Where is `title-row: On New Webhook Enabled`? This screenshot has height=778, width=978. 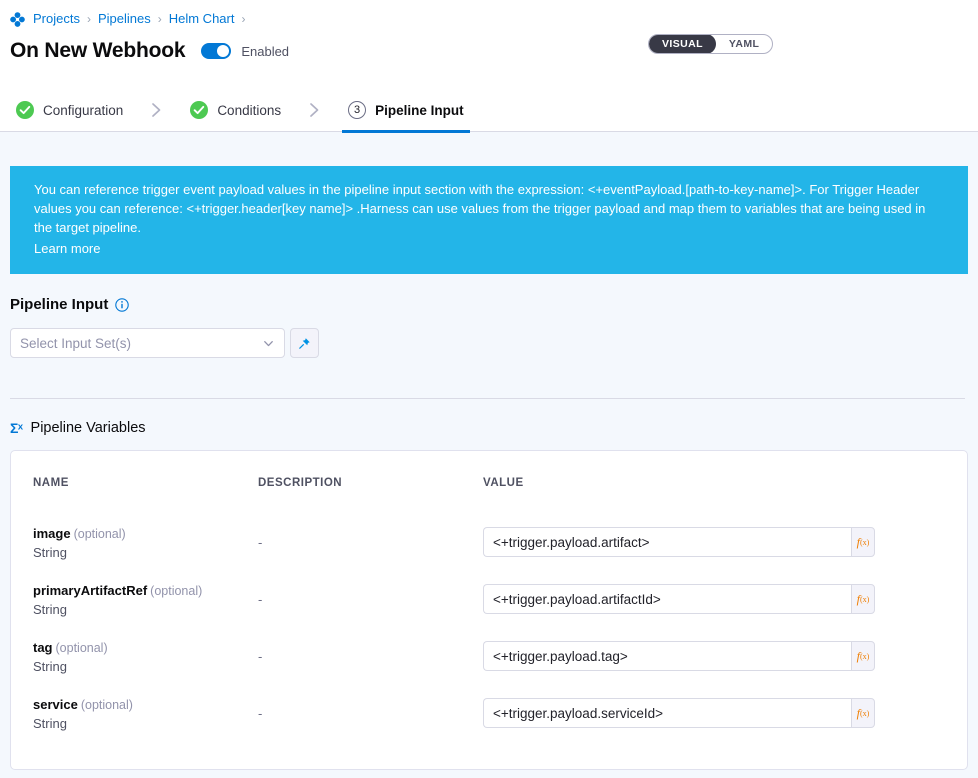
title-row: On New Webhook Enabled is located at coordinates (489, 45).